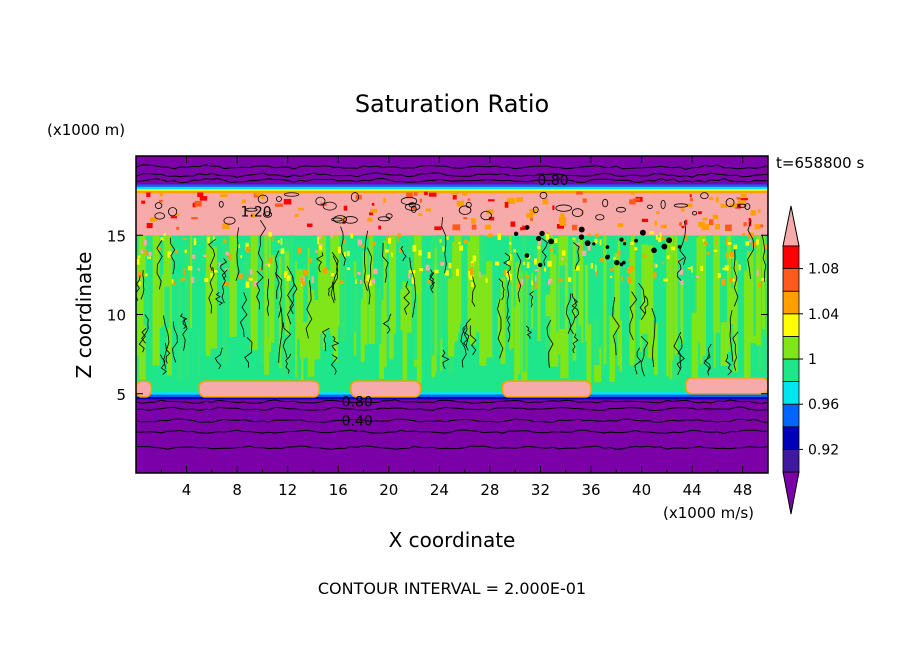 The width and height of the screenshot is (904, 654). Describe the element at coordinates (452, 190) in the screenshot. I see `boundary-band` at that location.